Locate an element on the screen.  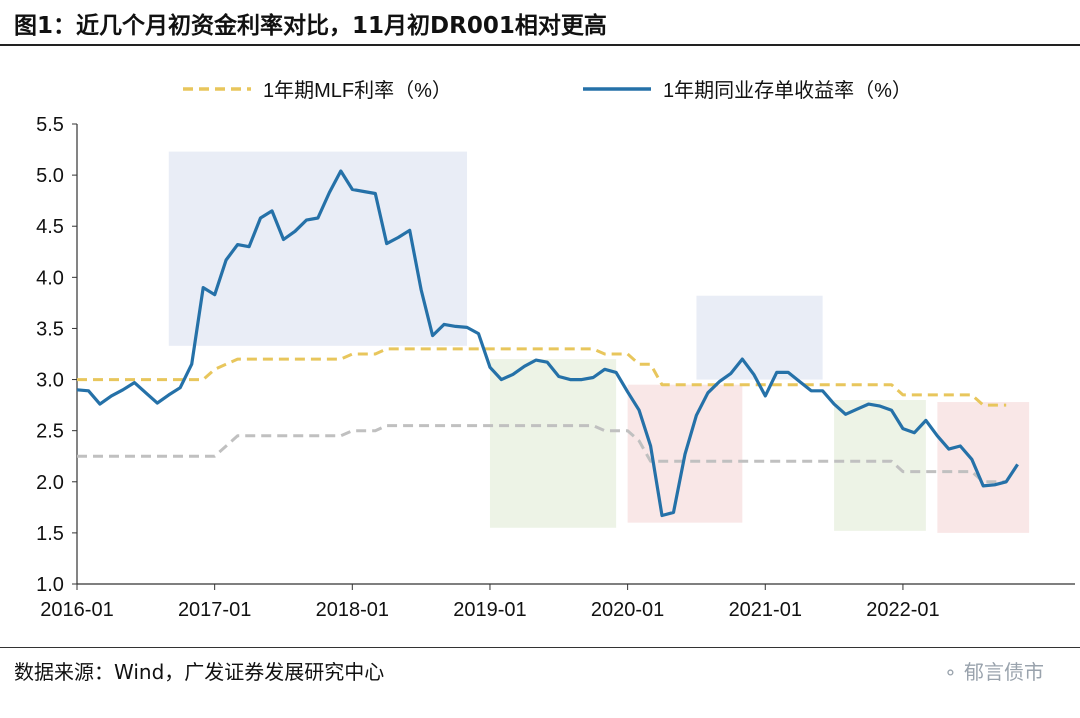
legend-label-1: 1年期MLF利率（%） is located at coordinates (357, 90).